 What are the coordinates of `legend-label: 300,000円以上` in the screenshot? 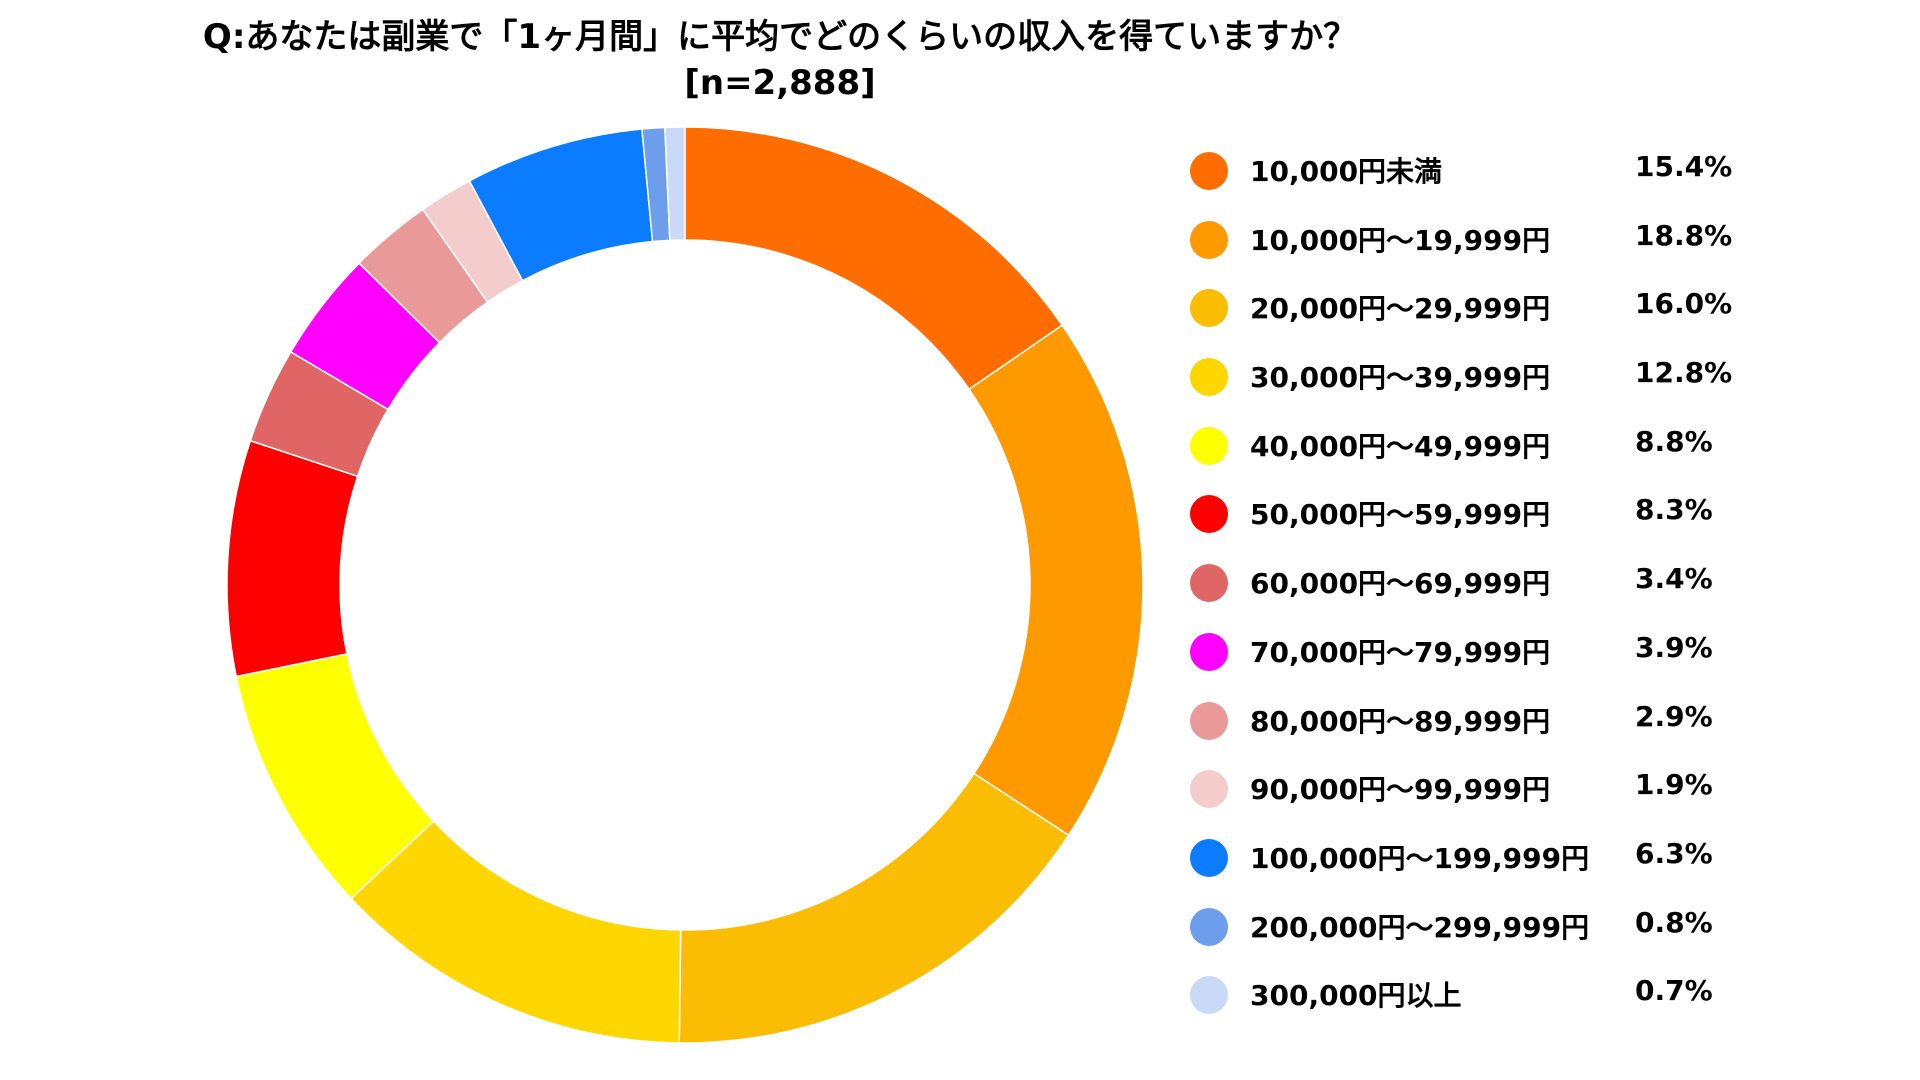 It's located at (1356, 996).